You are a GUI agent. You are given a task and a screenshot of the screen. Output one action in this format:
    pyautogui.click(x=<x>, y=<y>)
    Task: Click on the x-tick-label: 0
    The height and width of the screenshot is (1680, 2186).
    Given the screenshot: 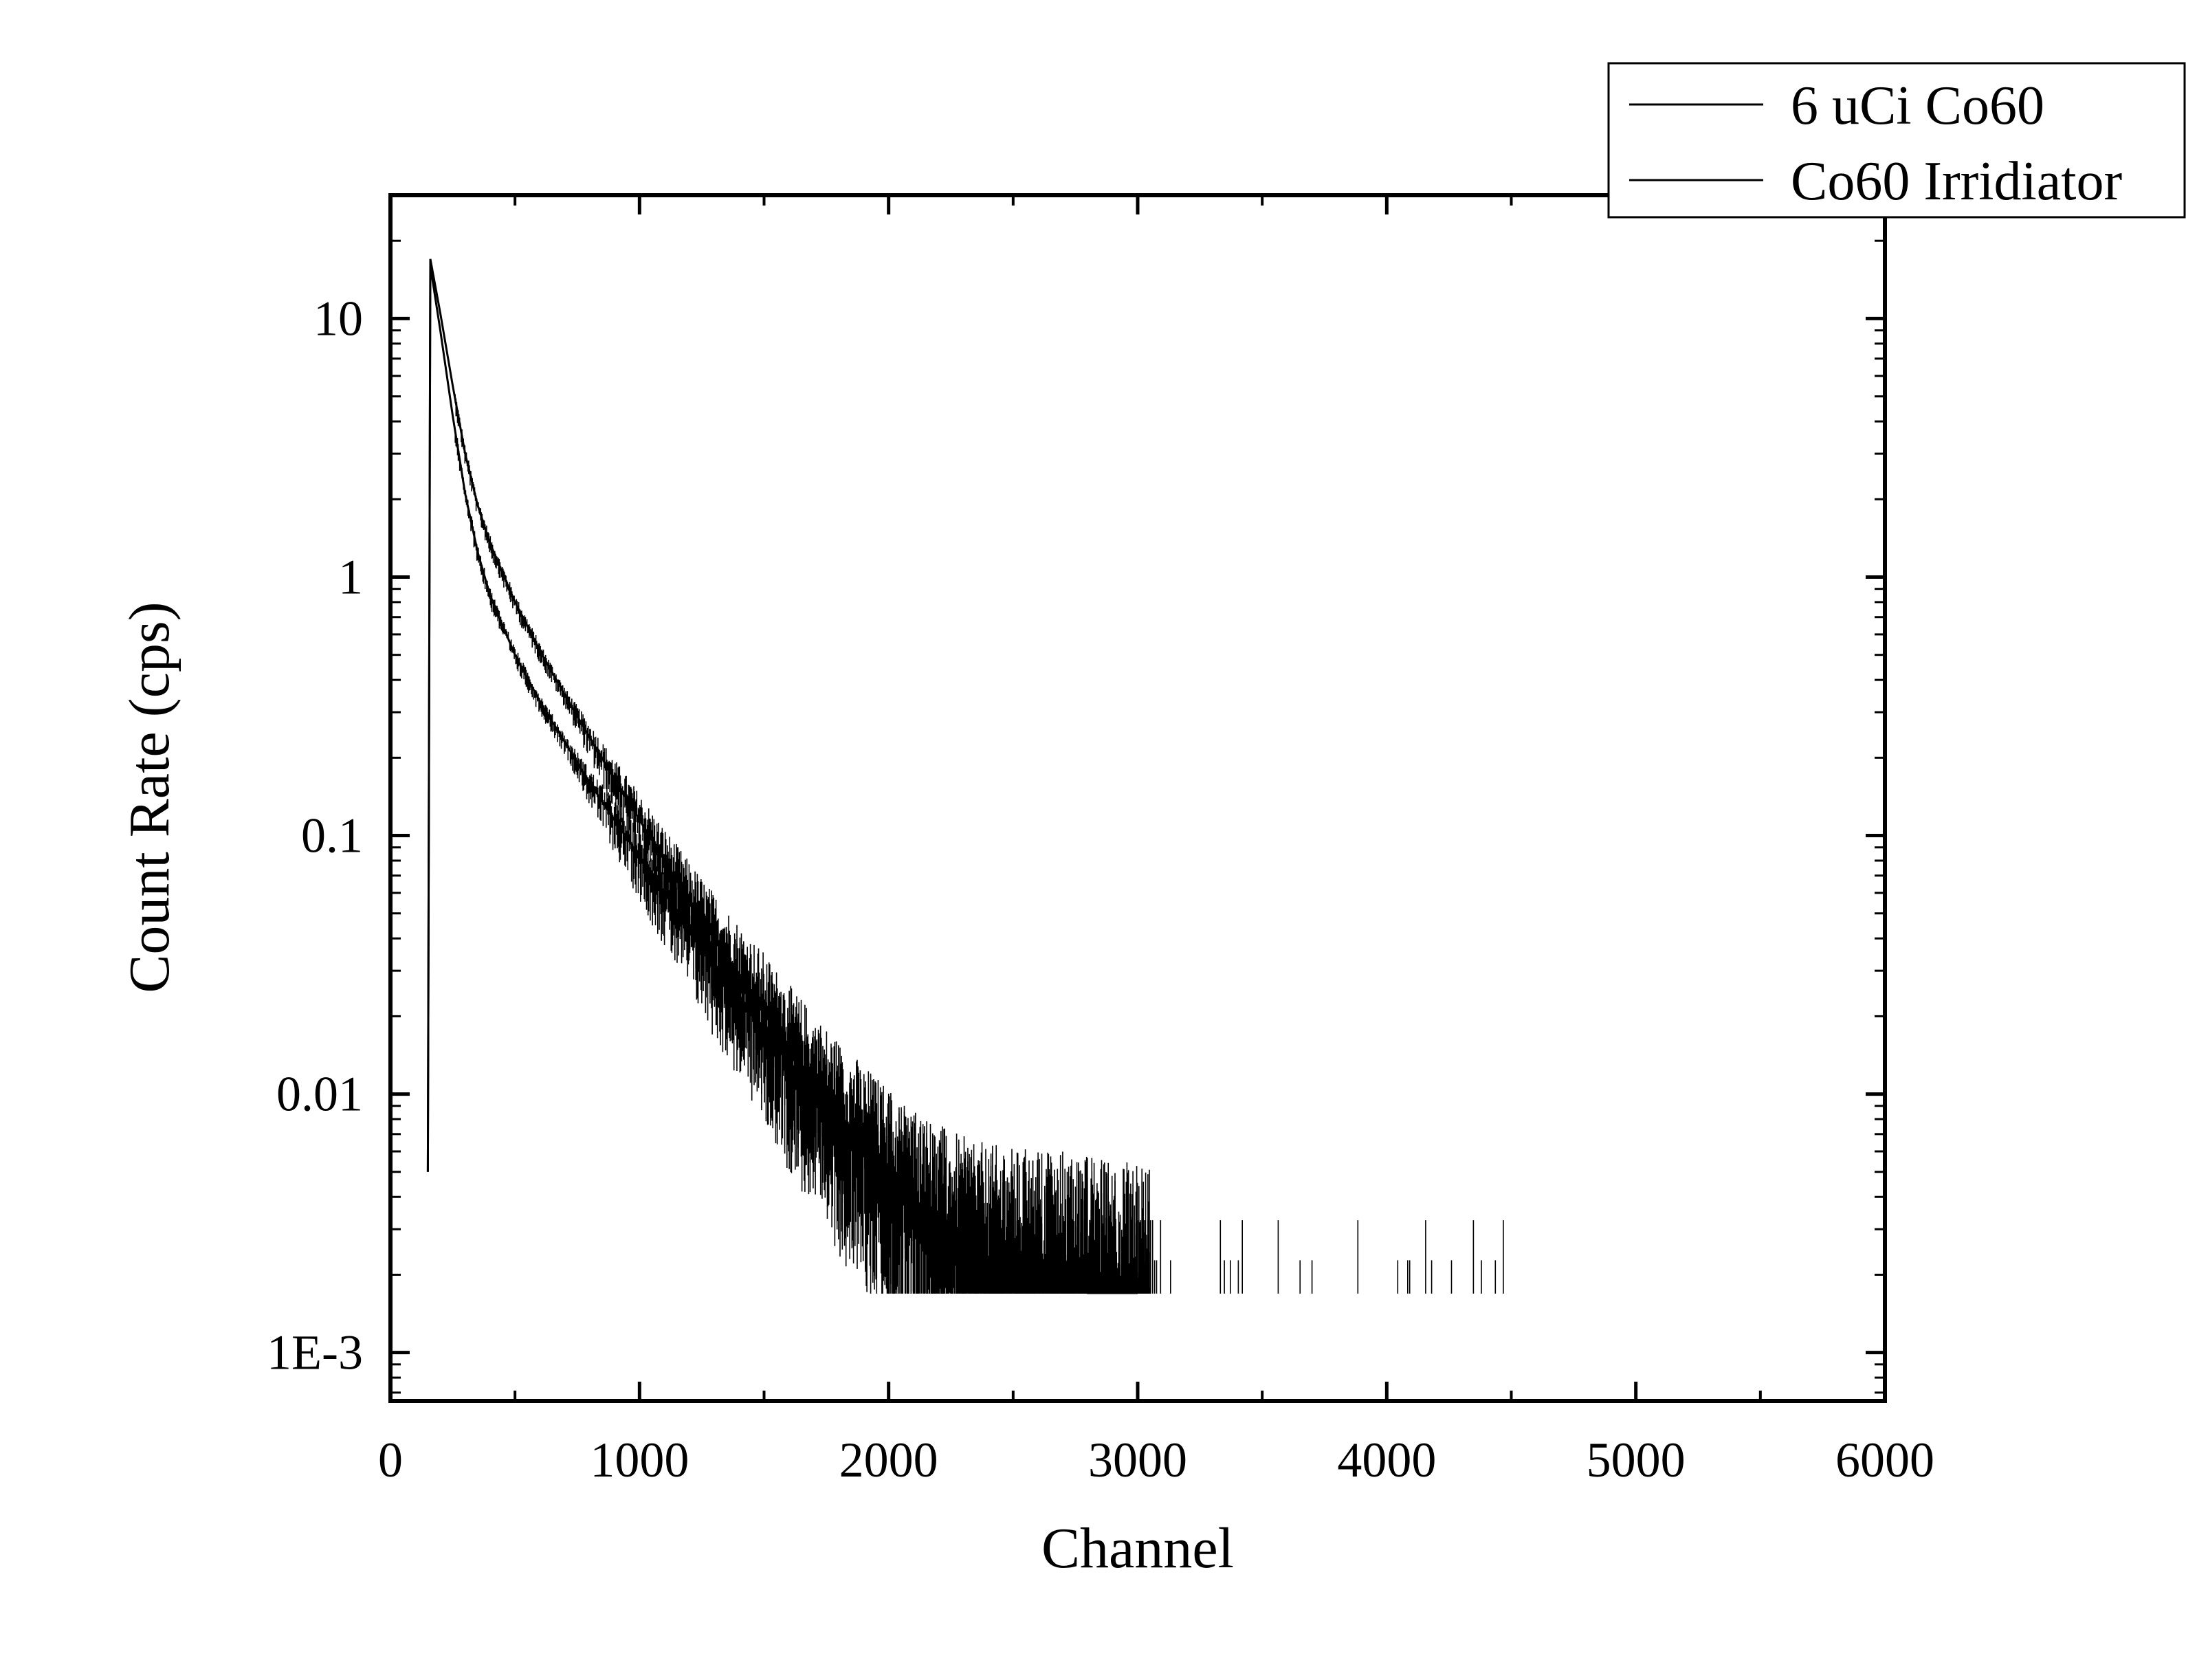 What is the action you would take?
    pyautogui.click(x=390, y=1460)
    